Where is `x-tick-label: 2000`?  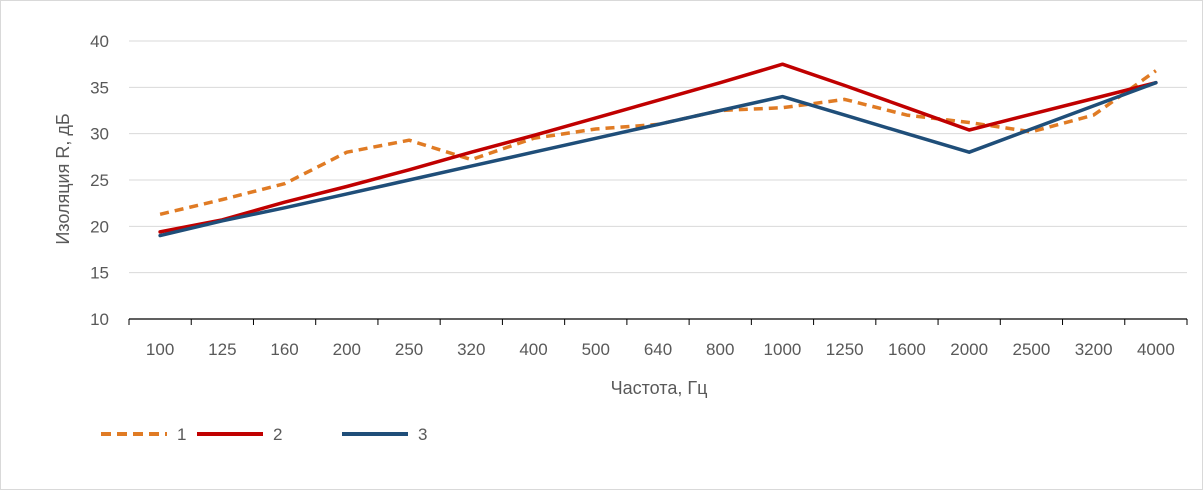 x-tick-label: 2000 is located at coordinates (969, 349).